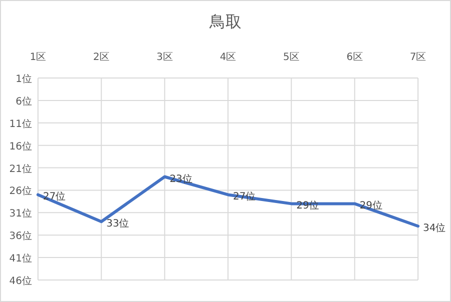  I want to click on y-tick-label: 1位, so click(24, 79).